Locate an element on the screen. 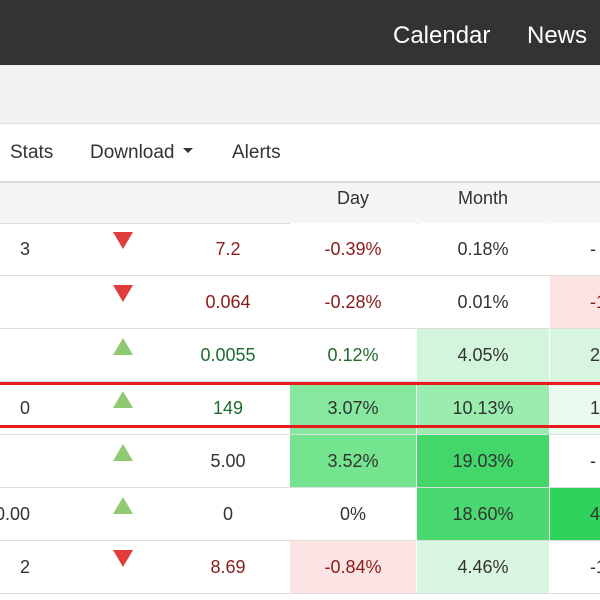  cell-month-change: 18.60% is located at coordinates (483, 514).